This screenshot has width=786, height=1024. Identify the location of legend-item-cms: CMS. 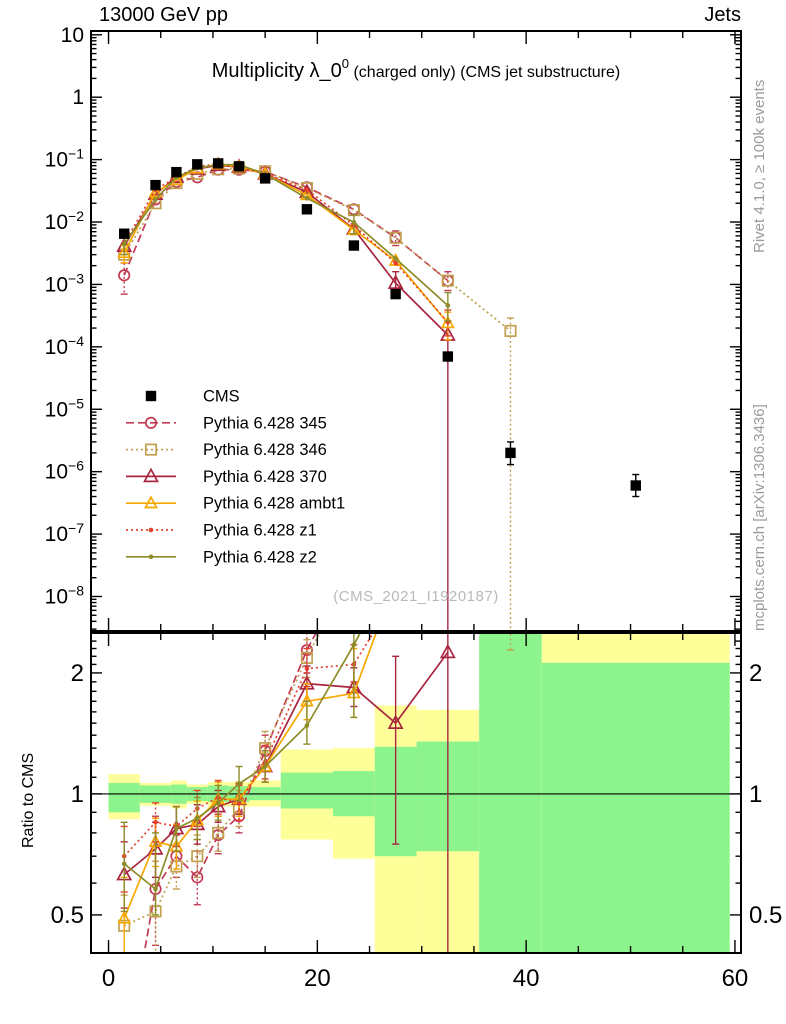
(192, 397).